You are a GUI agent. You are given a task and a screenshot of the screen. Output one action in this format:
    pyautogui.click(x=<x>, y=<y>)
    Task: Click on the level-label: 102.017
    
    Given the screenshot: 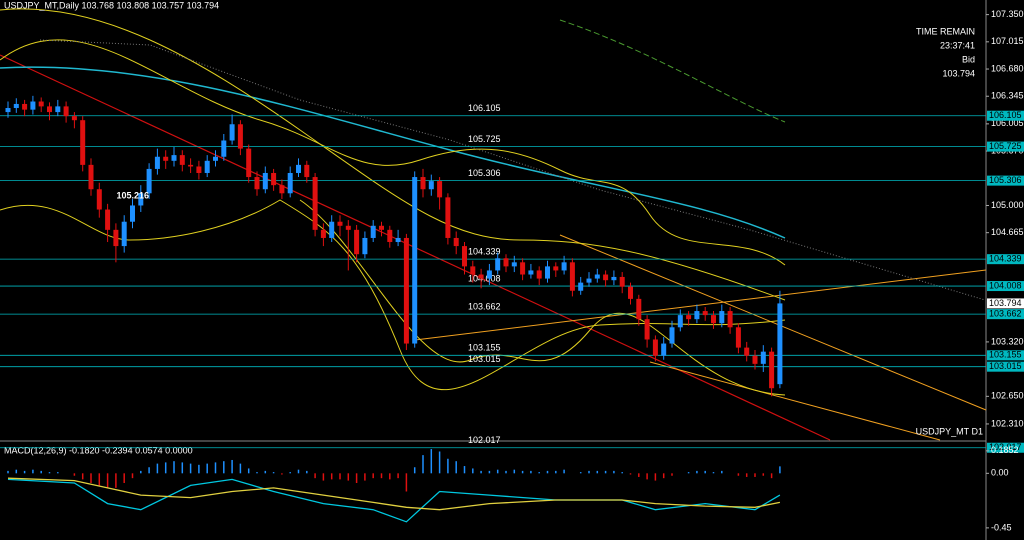 What is the action you would take?
    pyautogui.click(x=484, y=440)
    